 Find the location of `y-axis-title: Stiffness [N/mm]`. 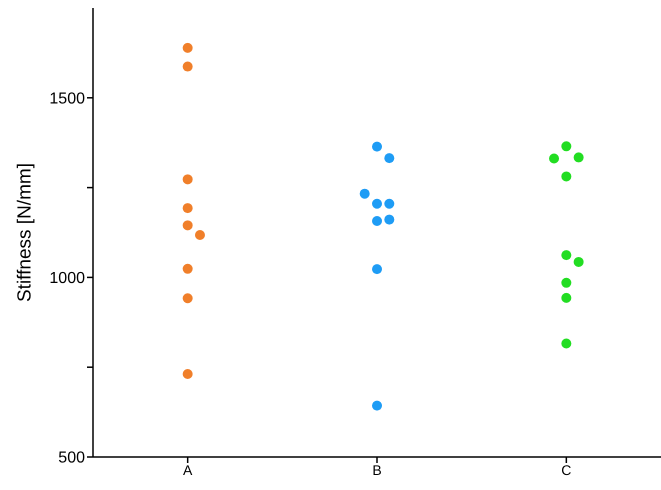

y-axis-title: Stiffness [N/mm] is located at coordinates (25, 232).